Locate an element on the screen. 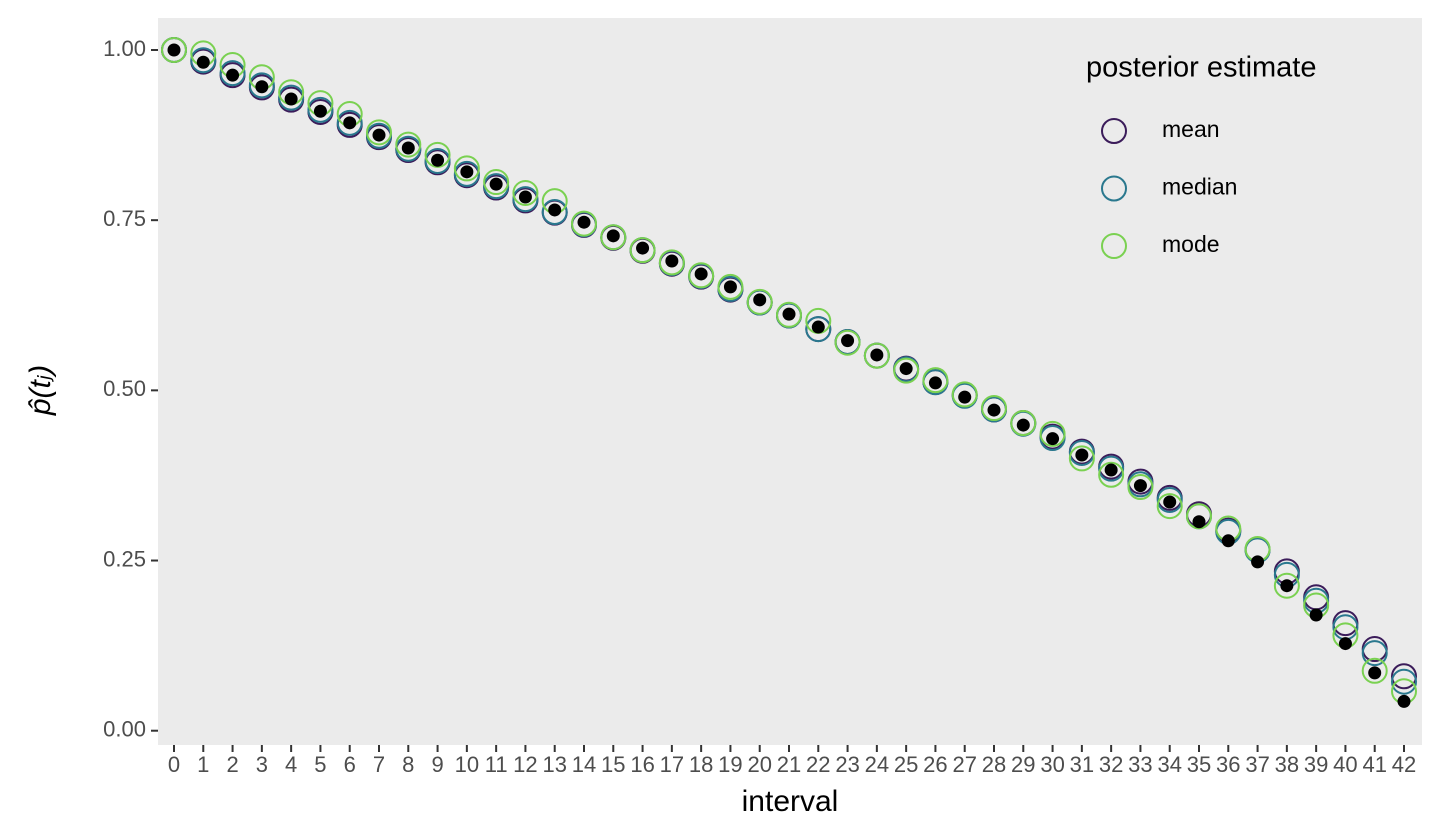 The image size is (1440, 840). x-tick-label: 42 is located at coordinates (1404, 764).